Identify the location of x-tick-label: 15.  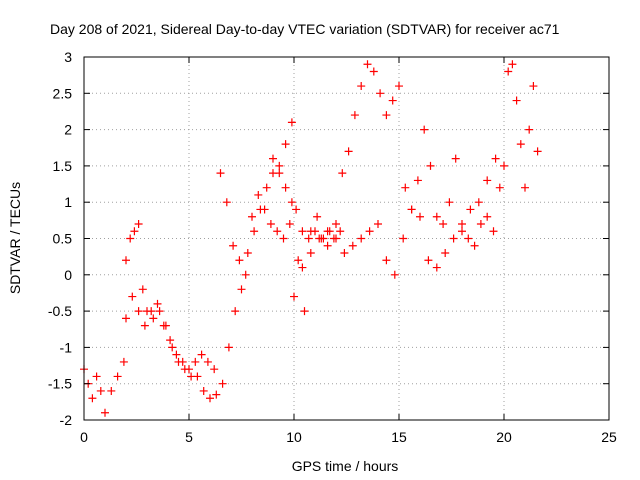
(399, 437).